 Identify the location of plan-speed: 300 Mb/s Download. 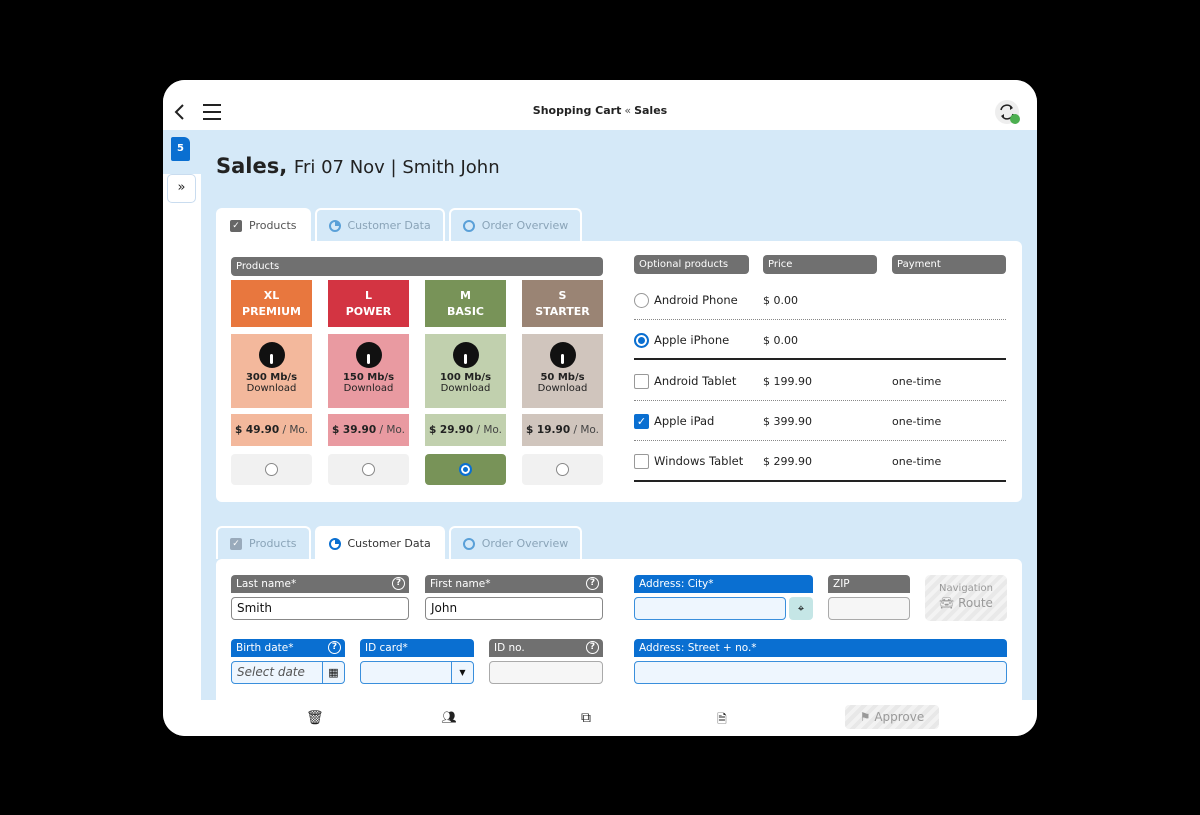
(271, 371).